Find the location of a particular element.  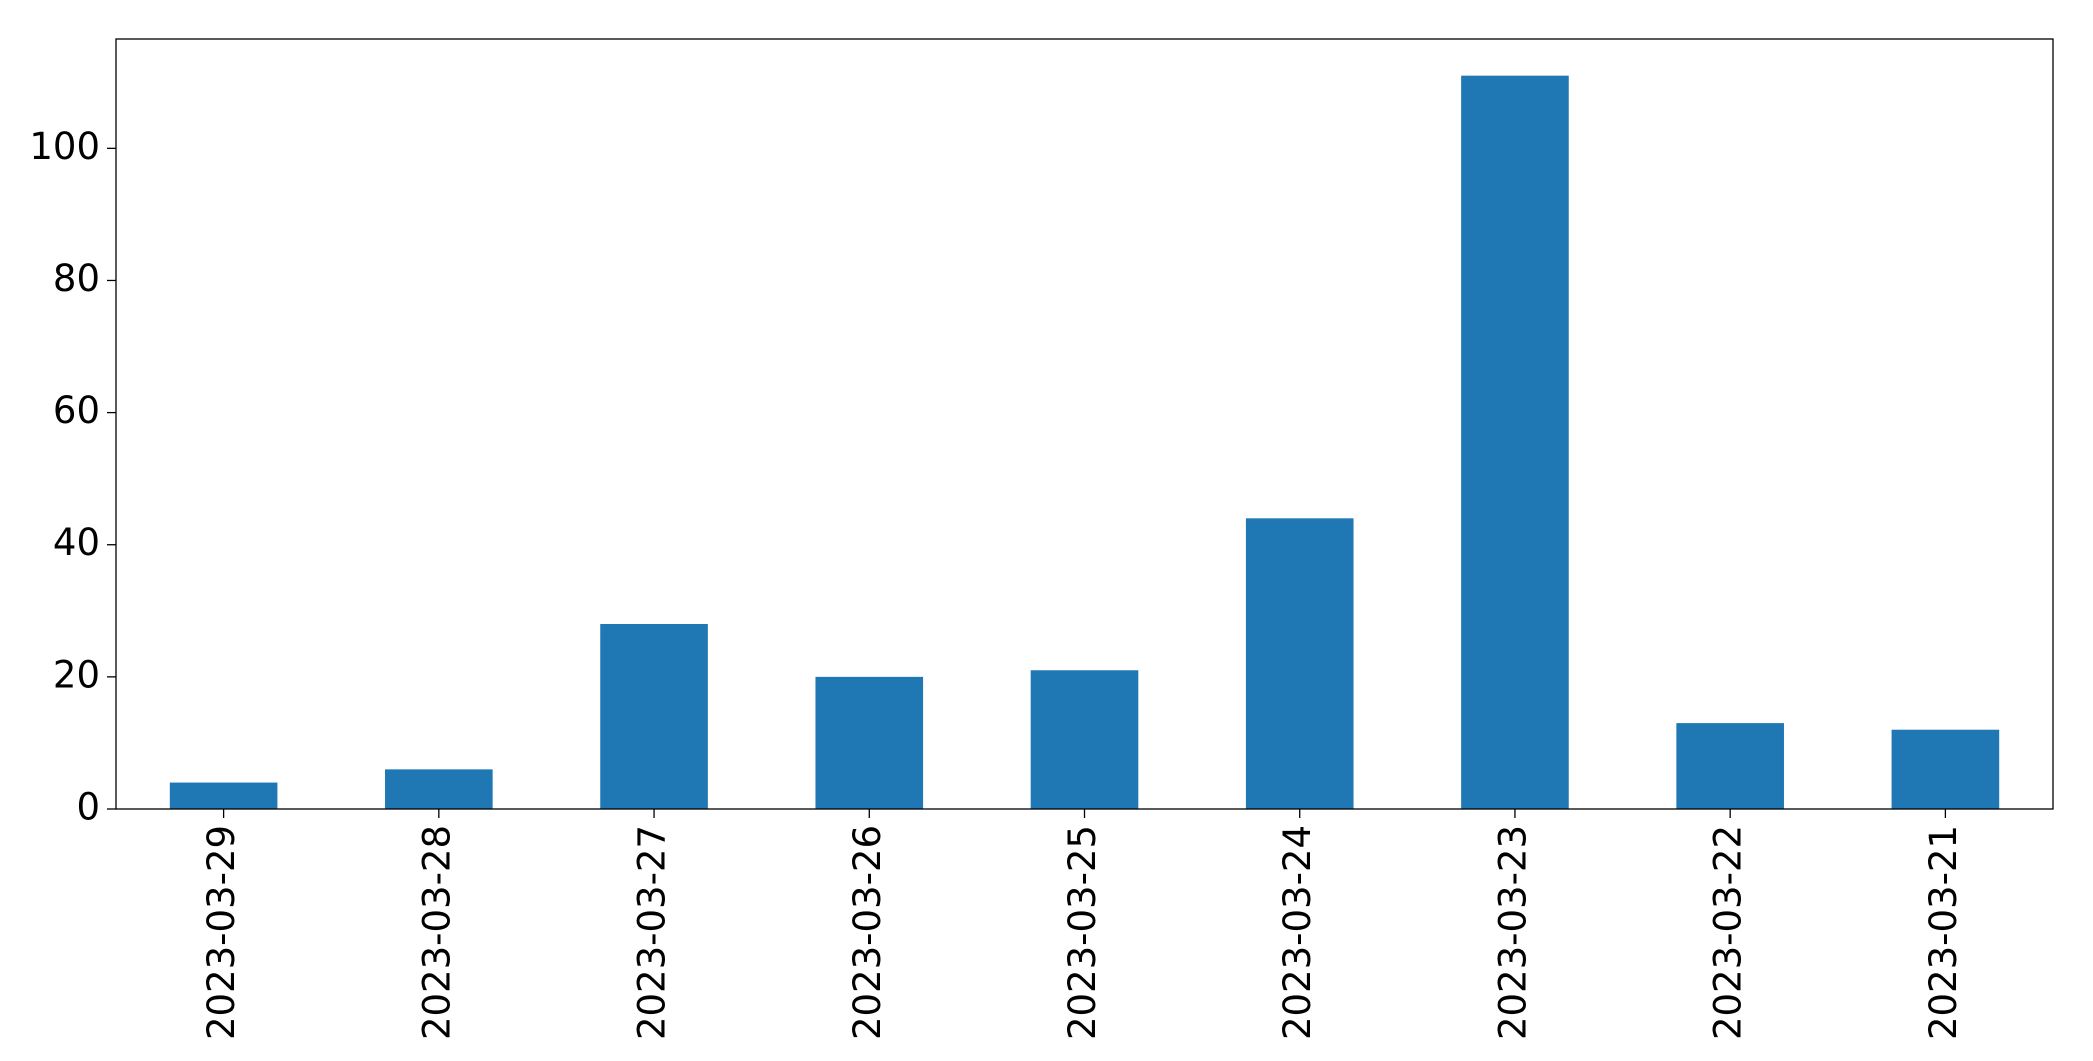

y-tick-label: 100 is located at coordinates (64, 146).